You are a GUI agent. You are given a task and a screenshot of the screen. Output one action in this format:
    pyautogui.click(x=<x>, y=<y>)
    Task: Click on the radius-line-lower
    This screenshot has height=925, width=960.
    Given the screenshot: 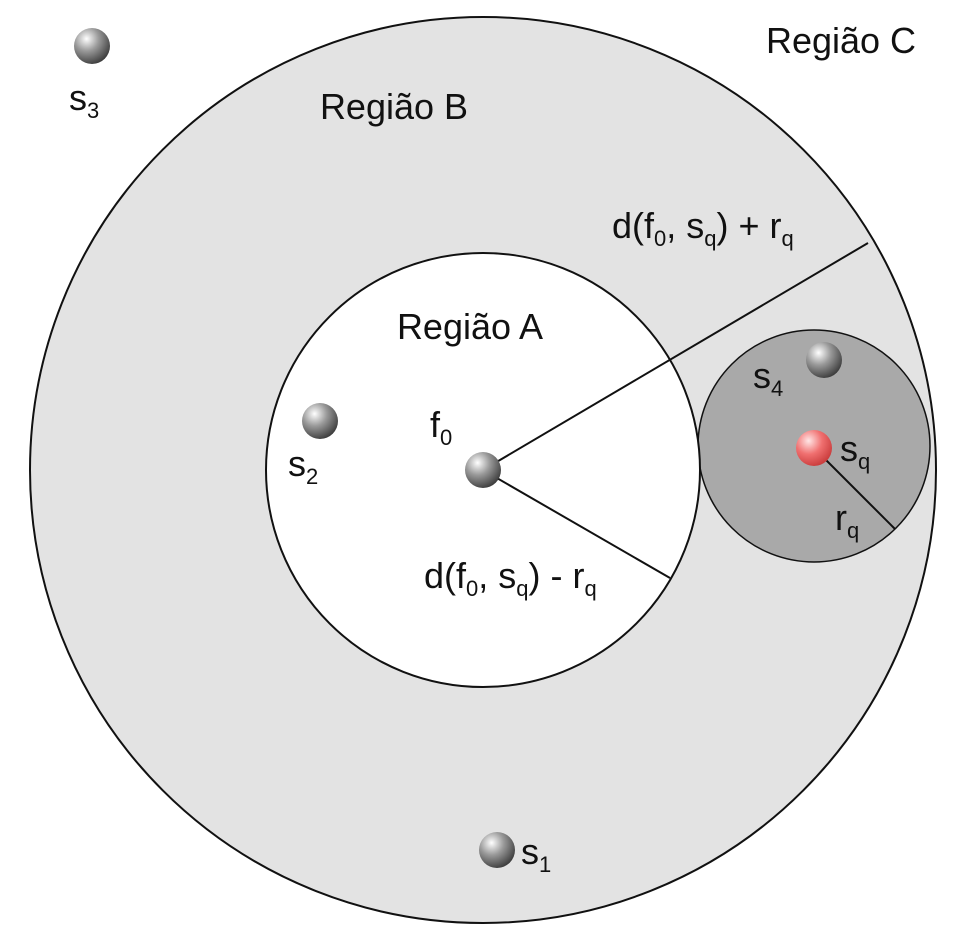 What is the action you would take?
    pyautogui.click(x=576, y=524)
    